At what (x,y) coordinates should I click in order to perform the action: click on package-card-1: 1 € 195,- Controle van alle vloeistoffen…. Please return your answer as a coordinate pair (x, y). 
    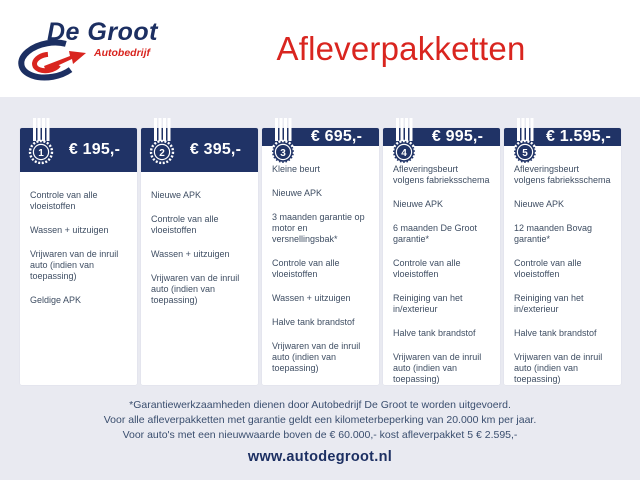
    Looking at the image, I should click on (78, 251).